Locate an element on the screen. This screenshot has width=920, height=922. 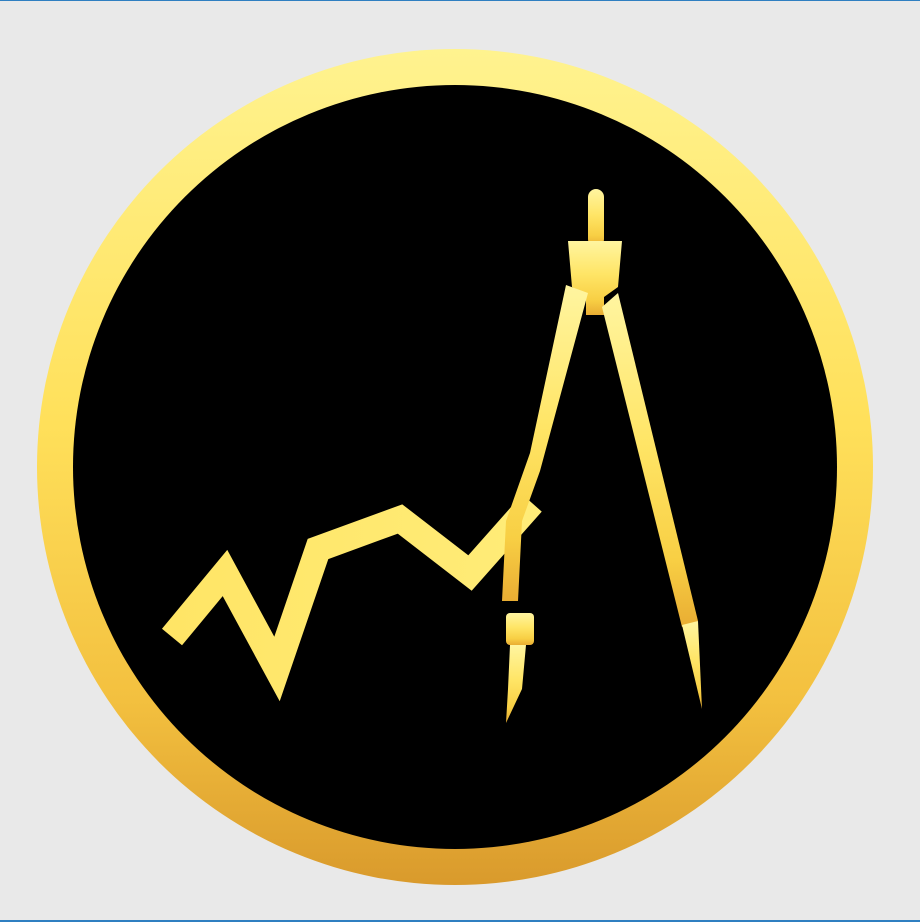
chart-line-icon is located at coordinates (351, 598).